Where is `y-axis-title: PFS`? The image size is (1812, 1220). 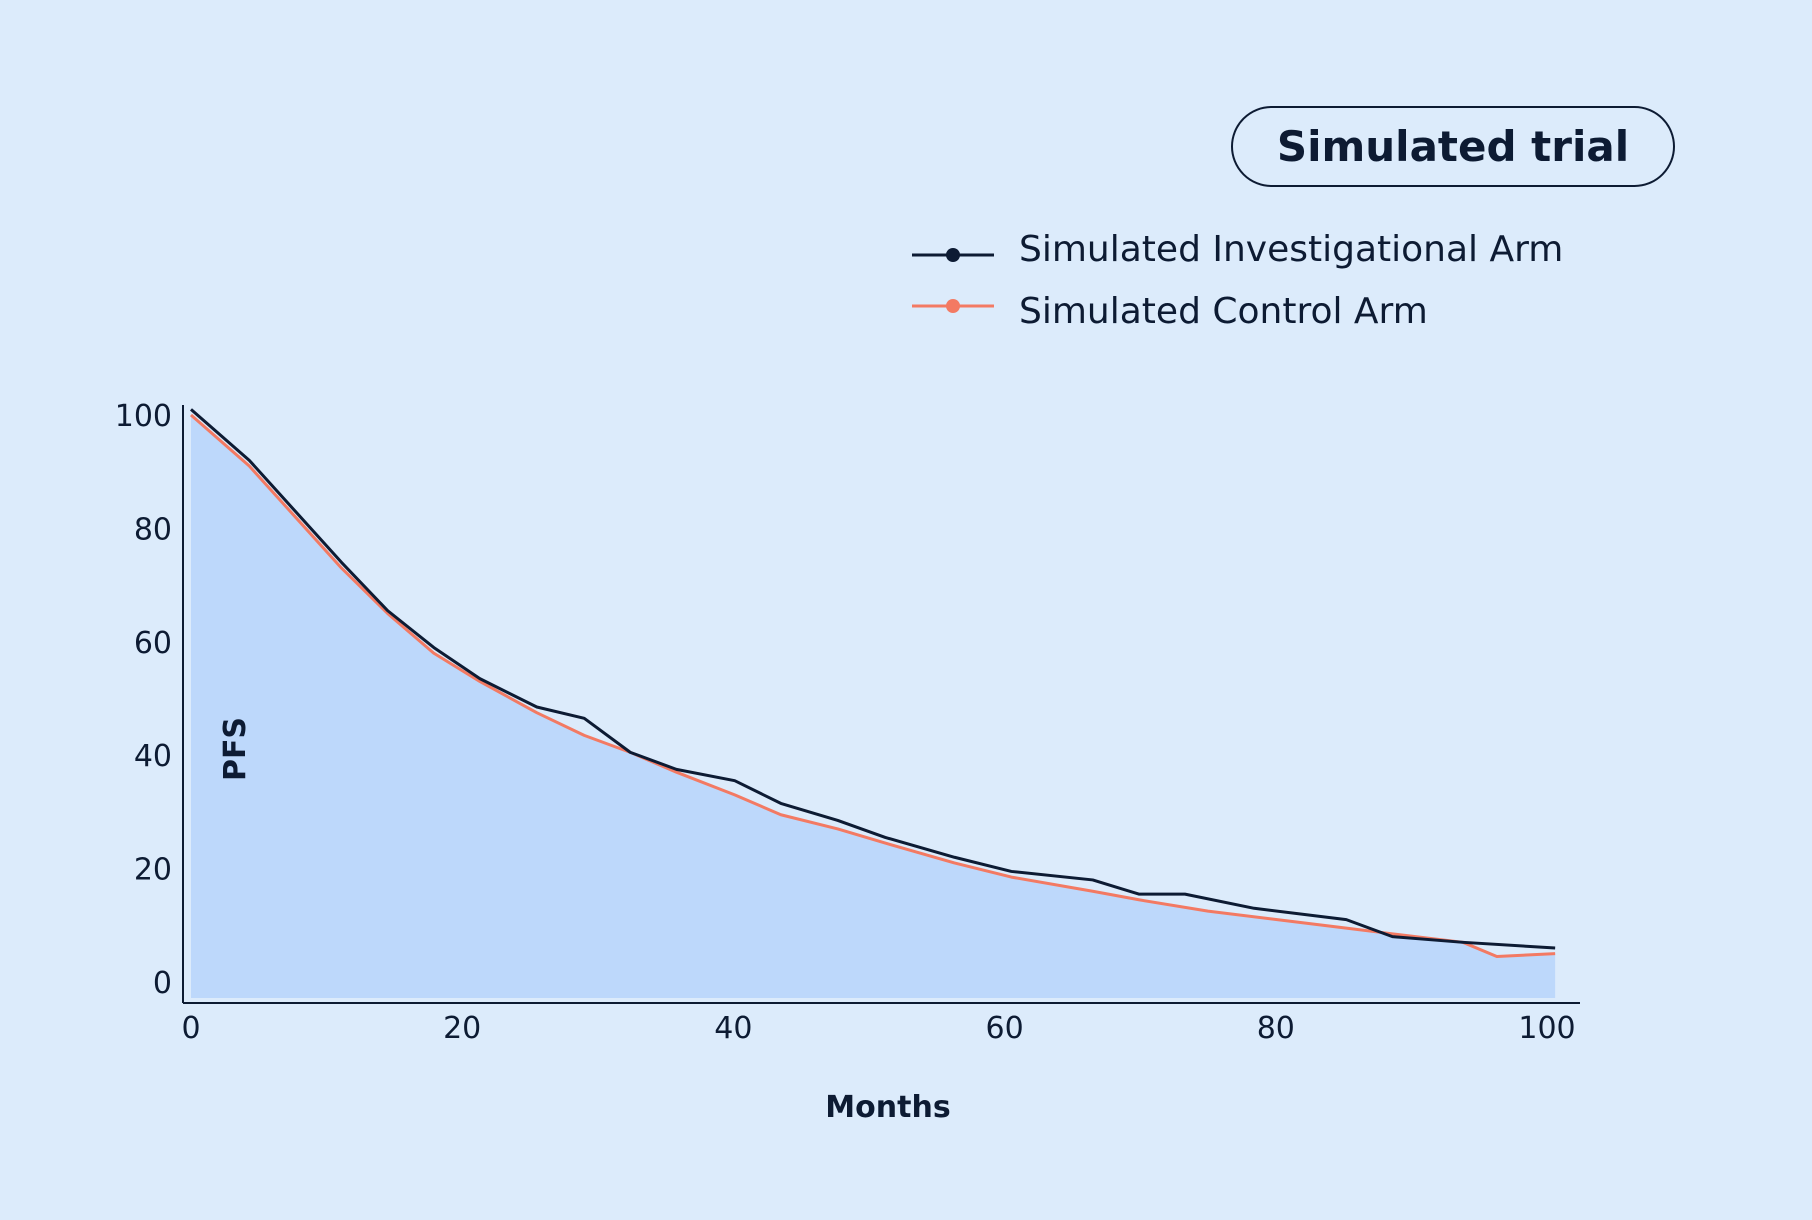
y-axis-title: PFS is located at coordinates (235, 749).